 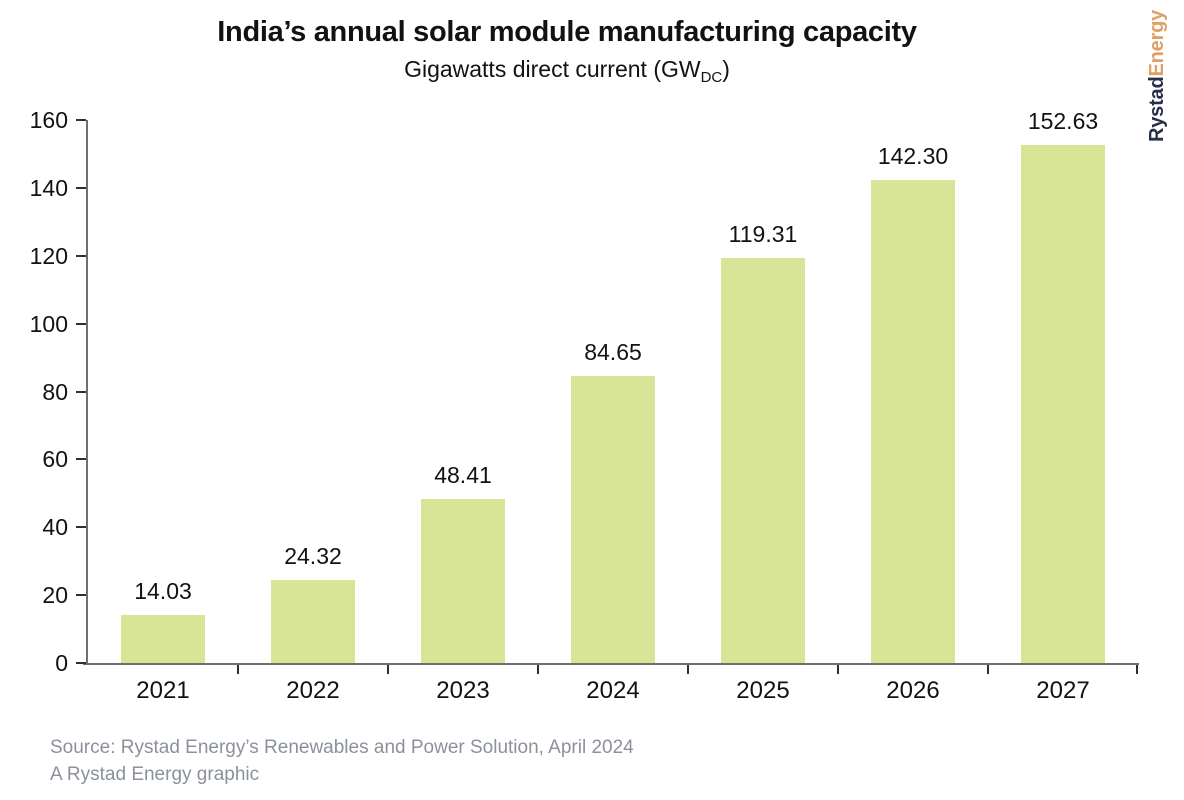 I want to click on bar-value-2027: 152.63, so click(x=1063, y=121).